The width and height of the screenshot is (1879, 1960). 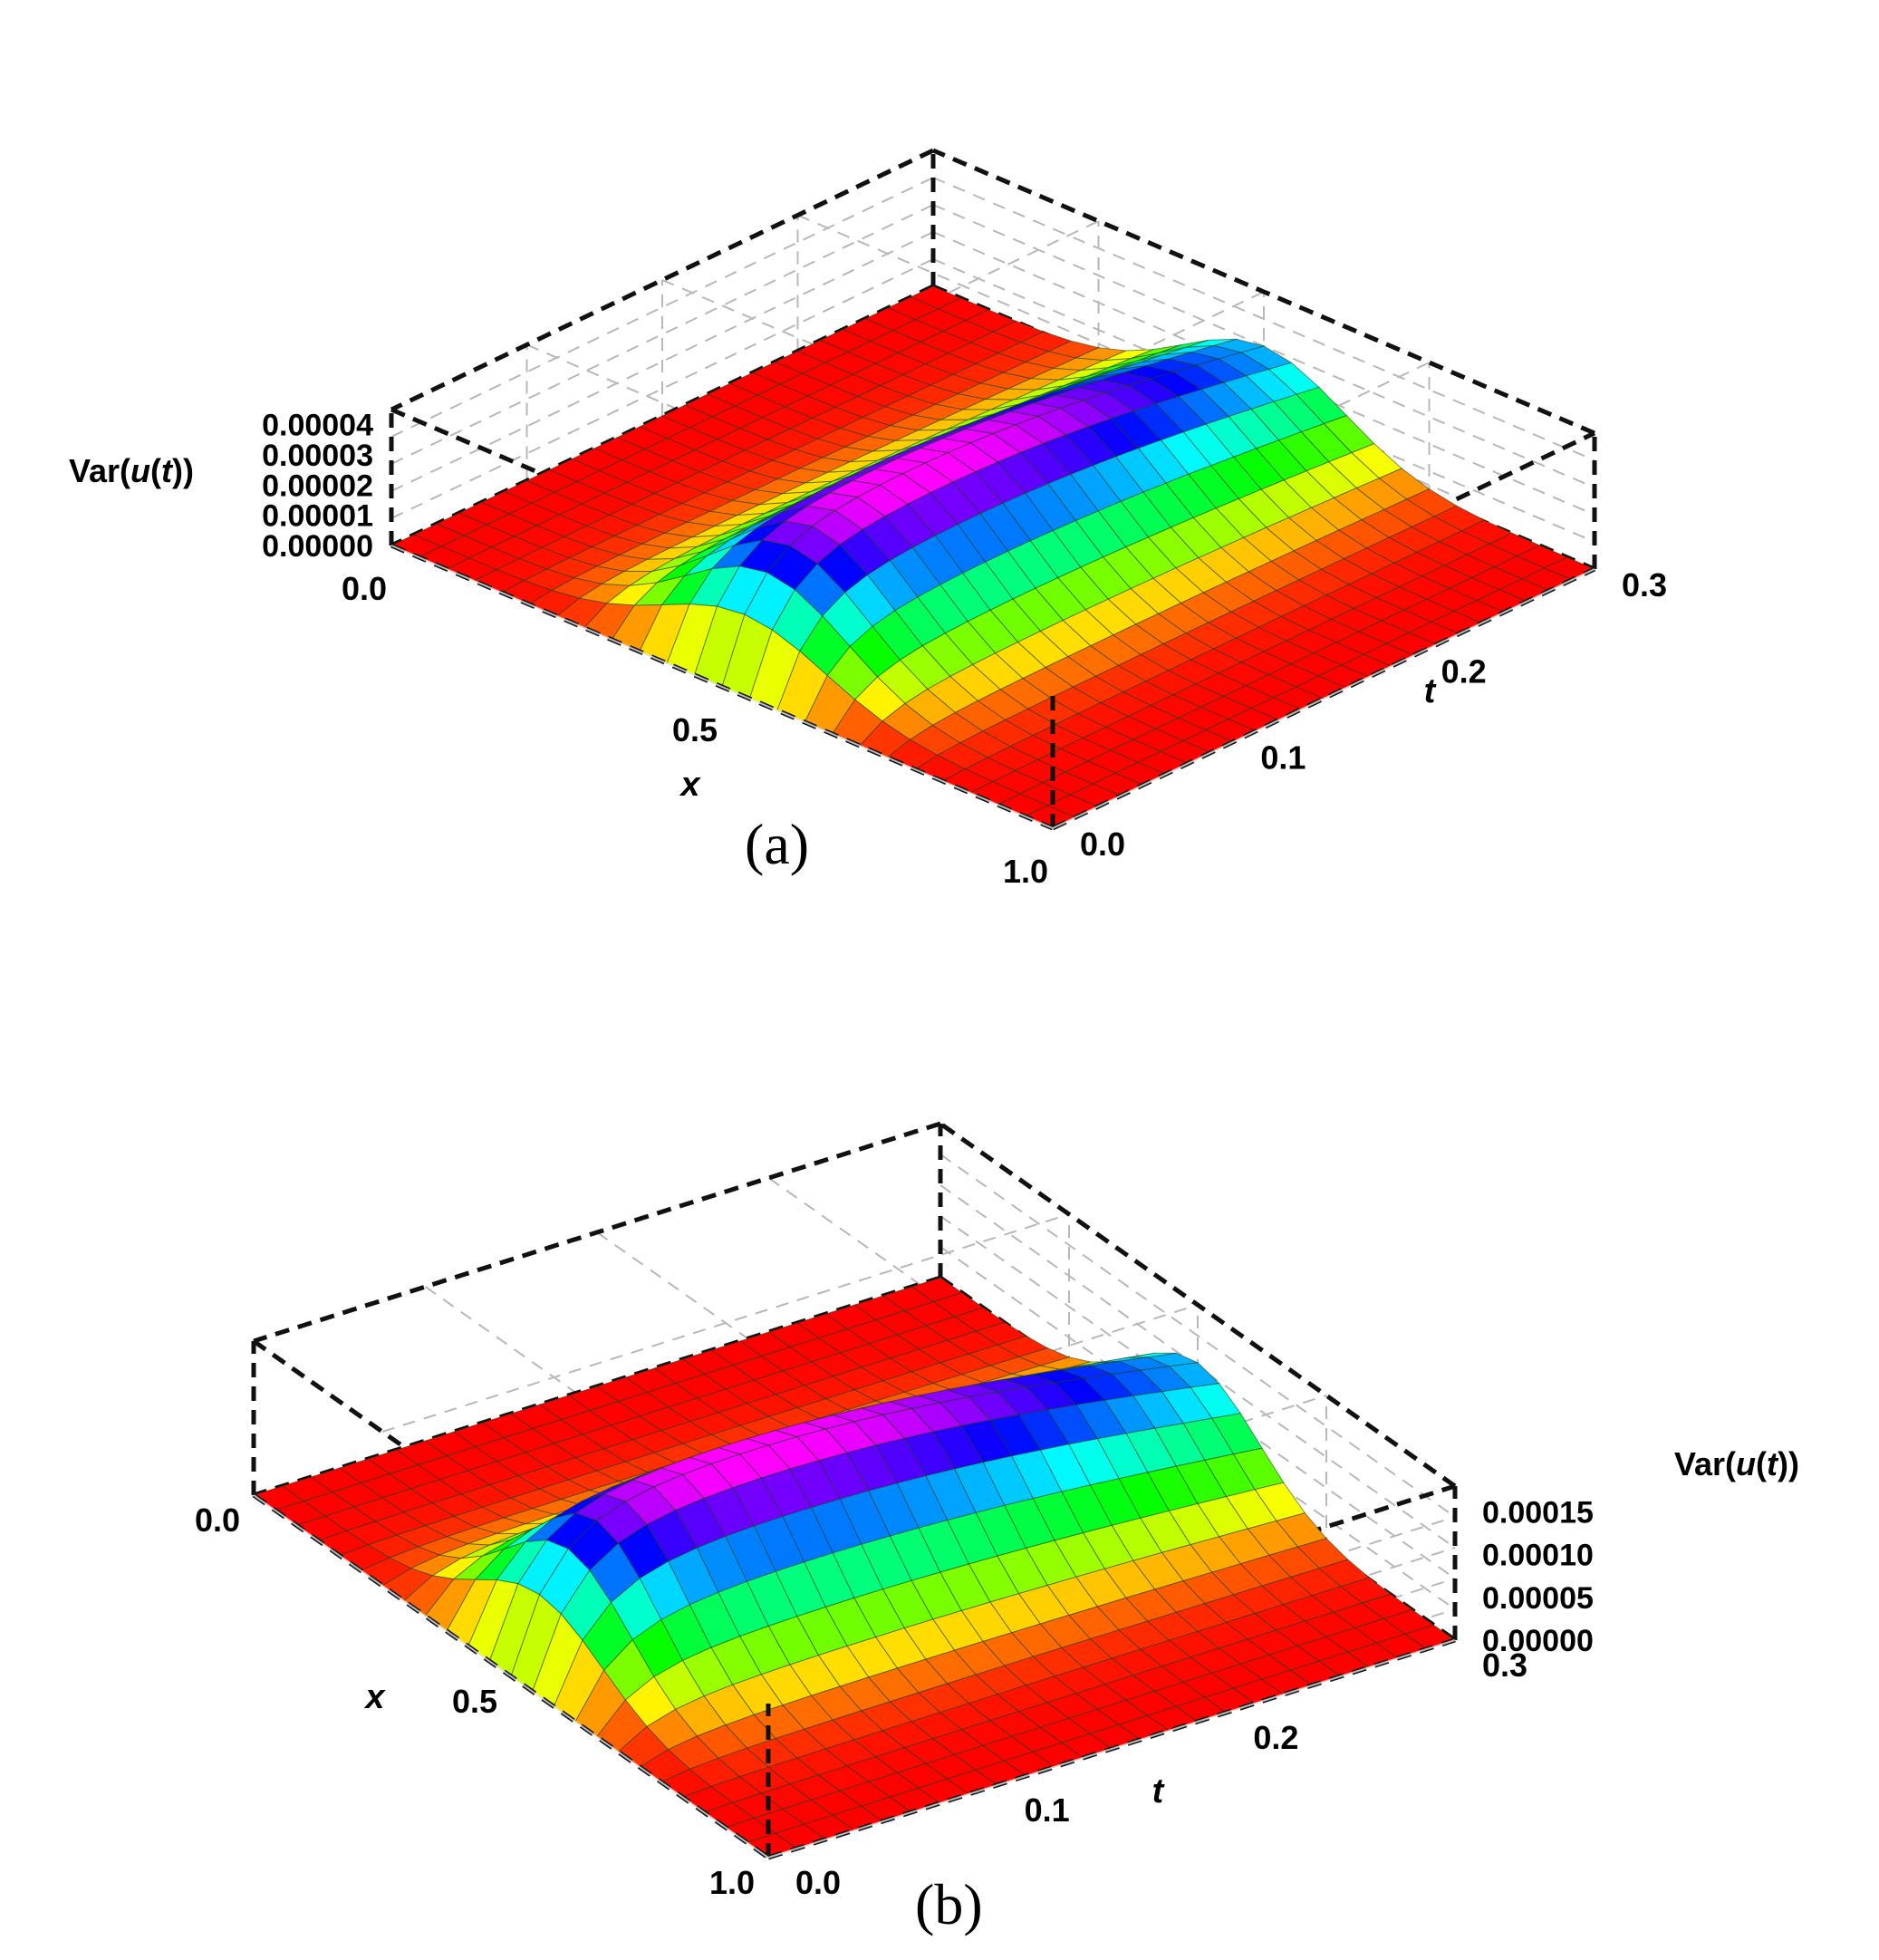 What do you see at coordinates (1538, 1598) in the screenshot?
I see `z-tick-label: 0.00005` at bounding box center [1538, 1598].